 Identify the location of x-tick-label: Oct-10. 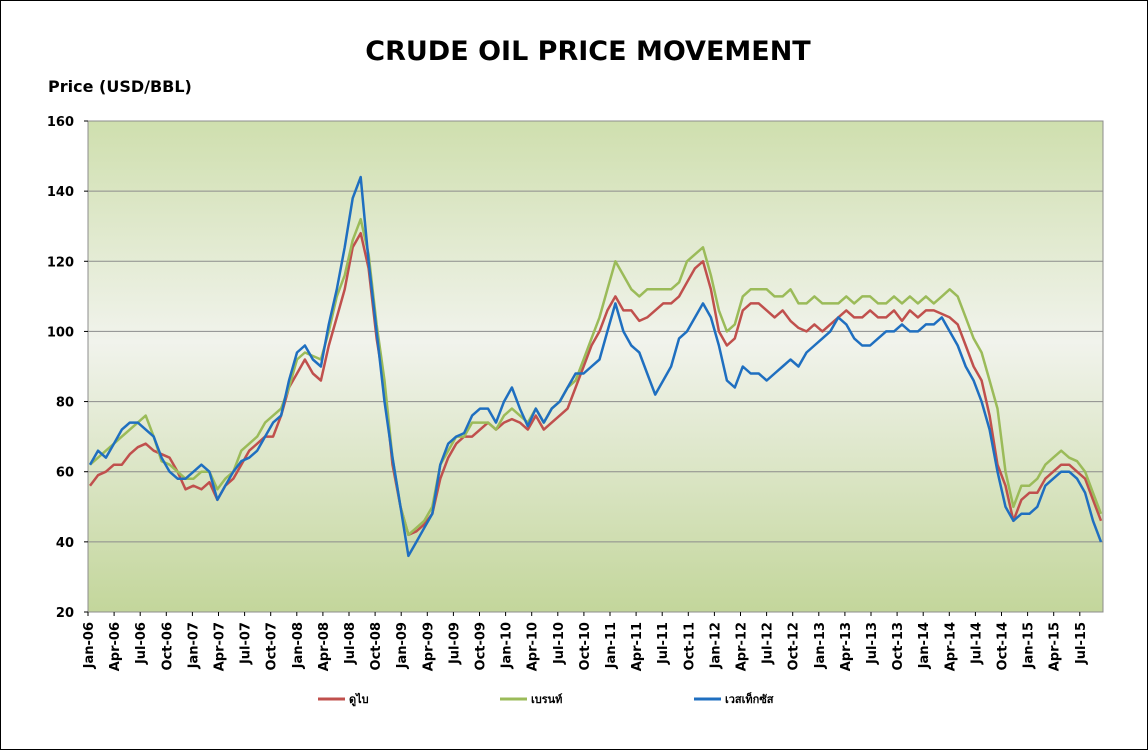
(585, 646).